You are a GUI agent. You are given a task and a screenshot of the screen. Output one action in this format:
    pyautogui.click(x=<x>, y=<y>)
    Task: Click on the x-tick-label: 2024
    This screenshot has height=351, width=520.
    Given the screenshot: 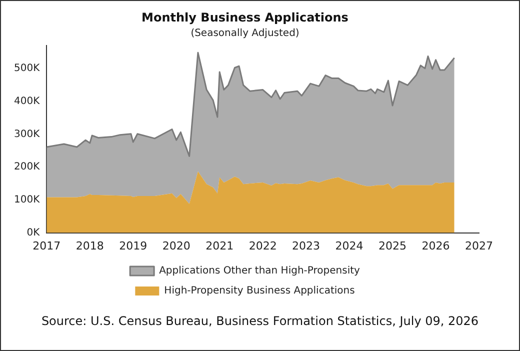 What is the action you would take?
    pyautogui.click(x=349, y=245)
    